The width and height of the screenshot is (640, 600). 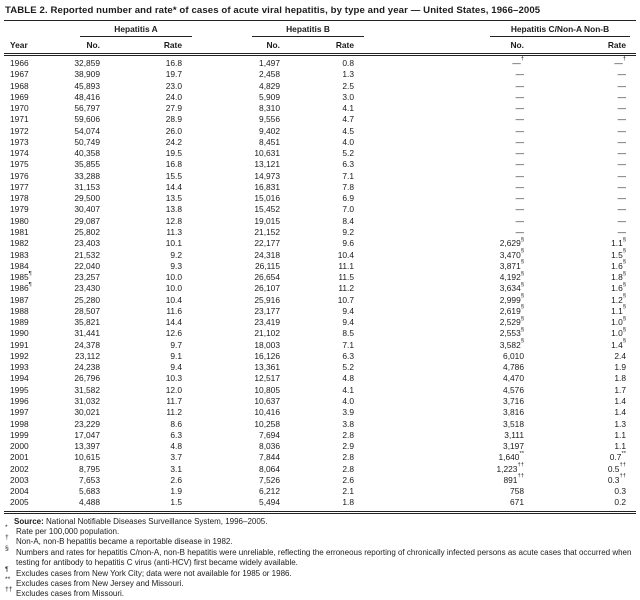 What do you see at coordinates (517, 502) in the screenshot?
I see `value-cell: 671` at bounding box center [517, 502].